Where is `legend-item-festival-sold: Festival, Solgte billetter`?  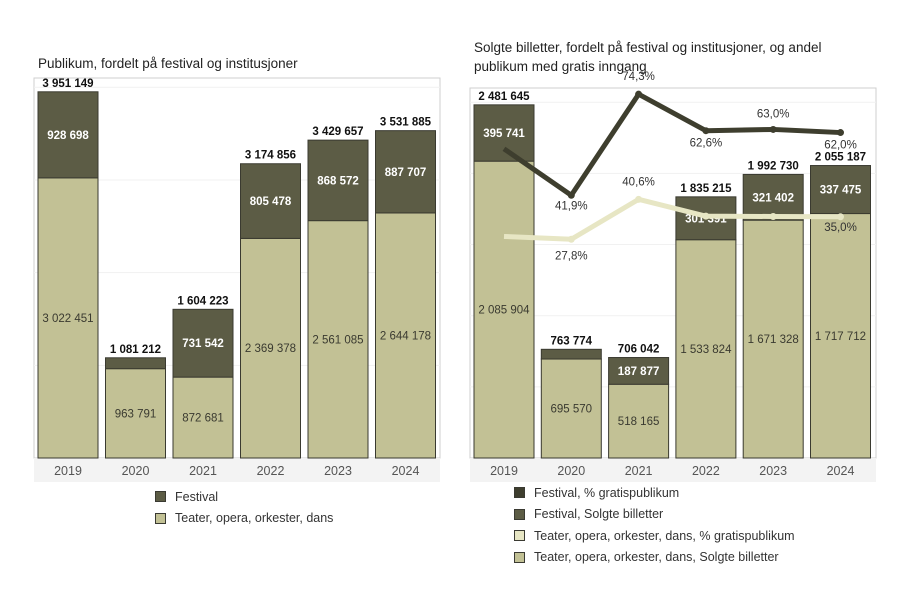
legend-item-festival-sold: Festival, Solgte billetter is located at coordinates (654, 515).